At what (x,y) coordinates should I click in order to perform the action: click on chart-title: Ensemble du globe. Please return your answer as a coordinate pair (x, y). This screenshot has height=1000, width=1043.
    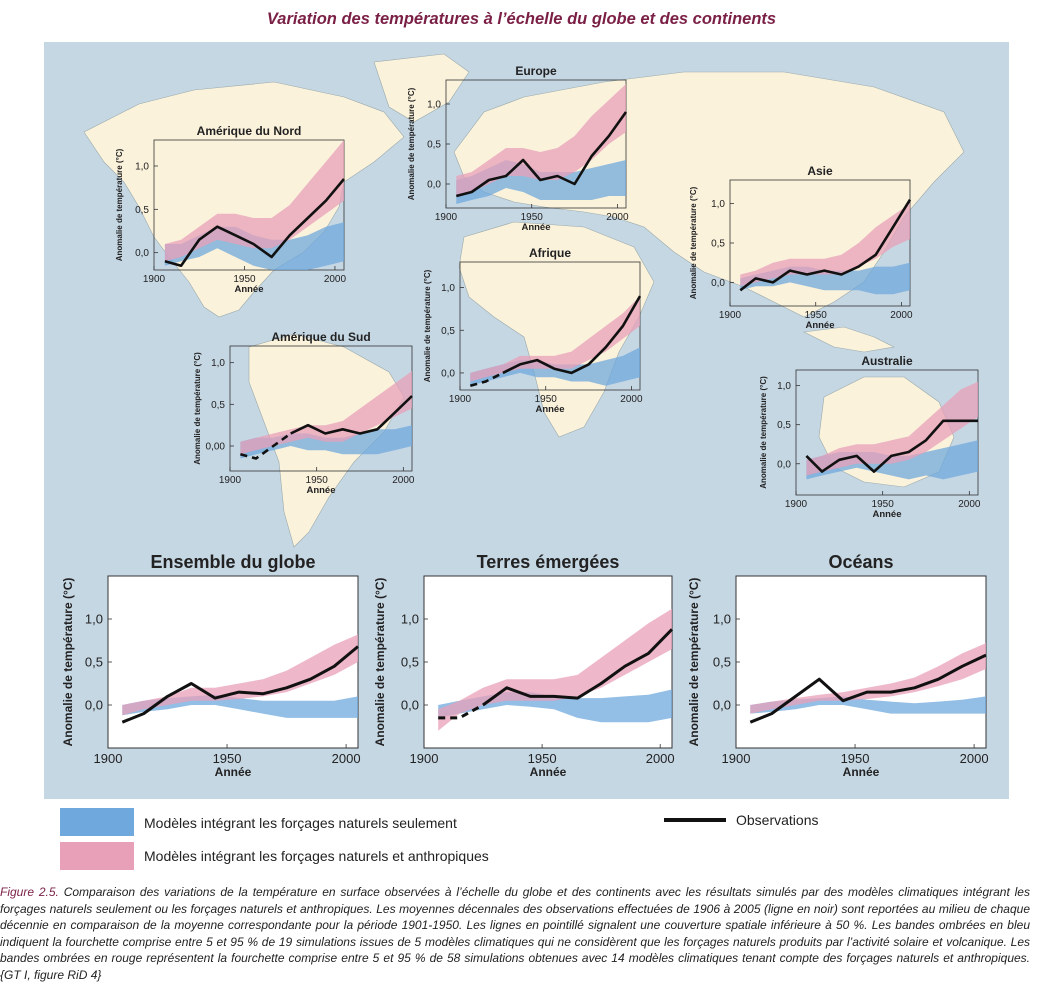
    Looking at the image, I should click on (232, 562).